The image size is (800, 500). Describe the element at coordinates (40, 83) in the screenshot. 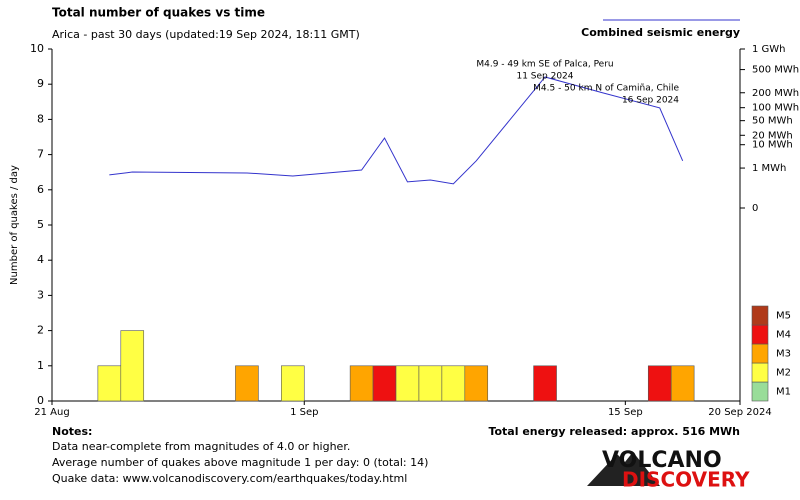

I see `y-tick-label: 9` at that location.